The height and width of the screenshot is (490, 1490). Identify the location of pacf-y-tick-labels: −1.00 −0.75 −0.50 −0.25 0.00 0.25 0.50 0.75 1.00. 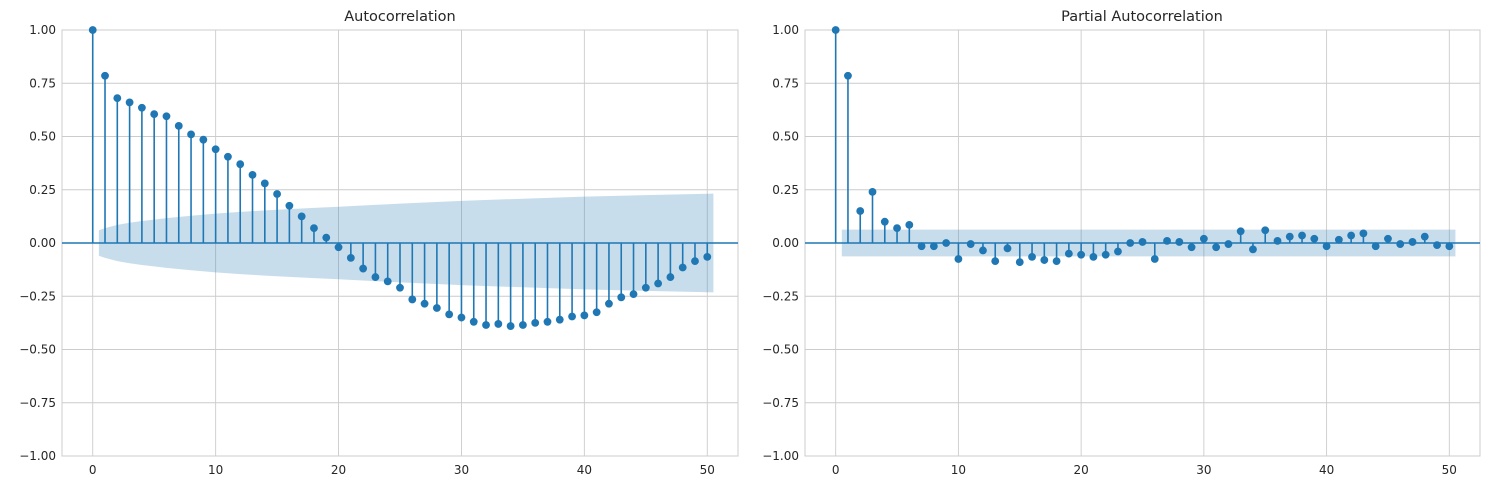
(780, 243).